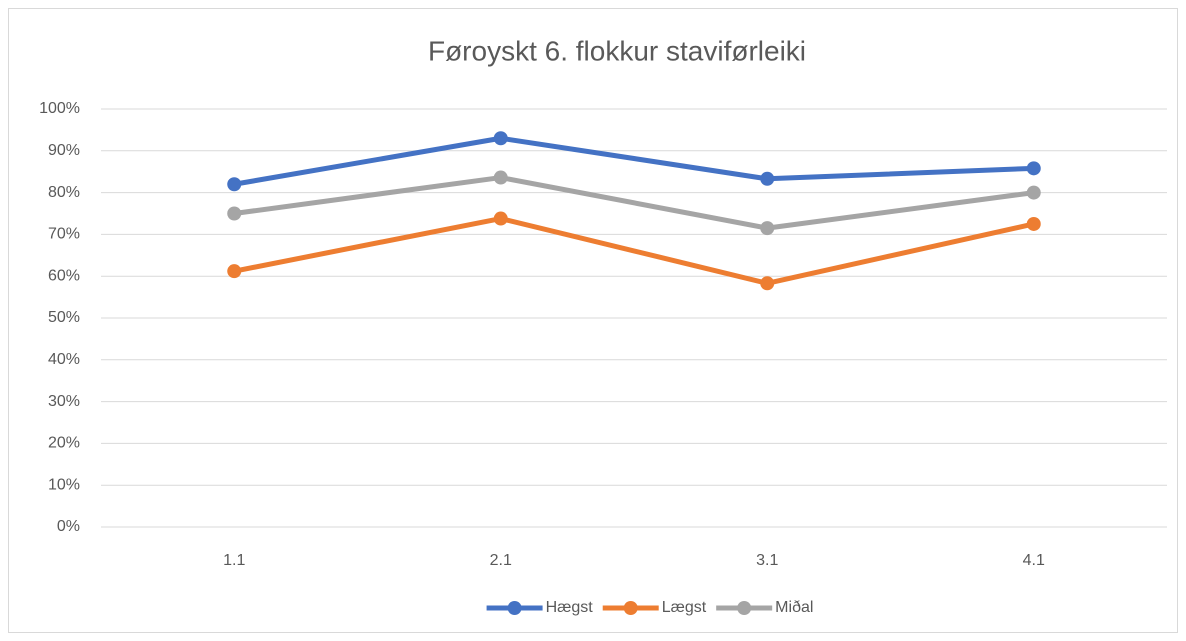 This screenshot has height=641, width=1186. What do you see at coordinates (617, 50) in the screenshot?
I see `chart-title: Føroyskt 6. flokkur staviførleiki` at bounding box center [617, 50].